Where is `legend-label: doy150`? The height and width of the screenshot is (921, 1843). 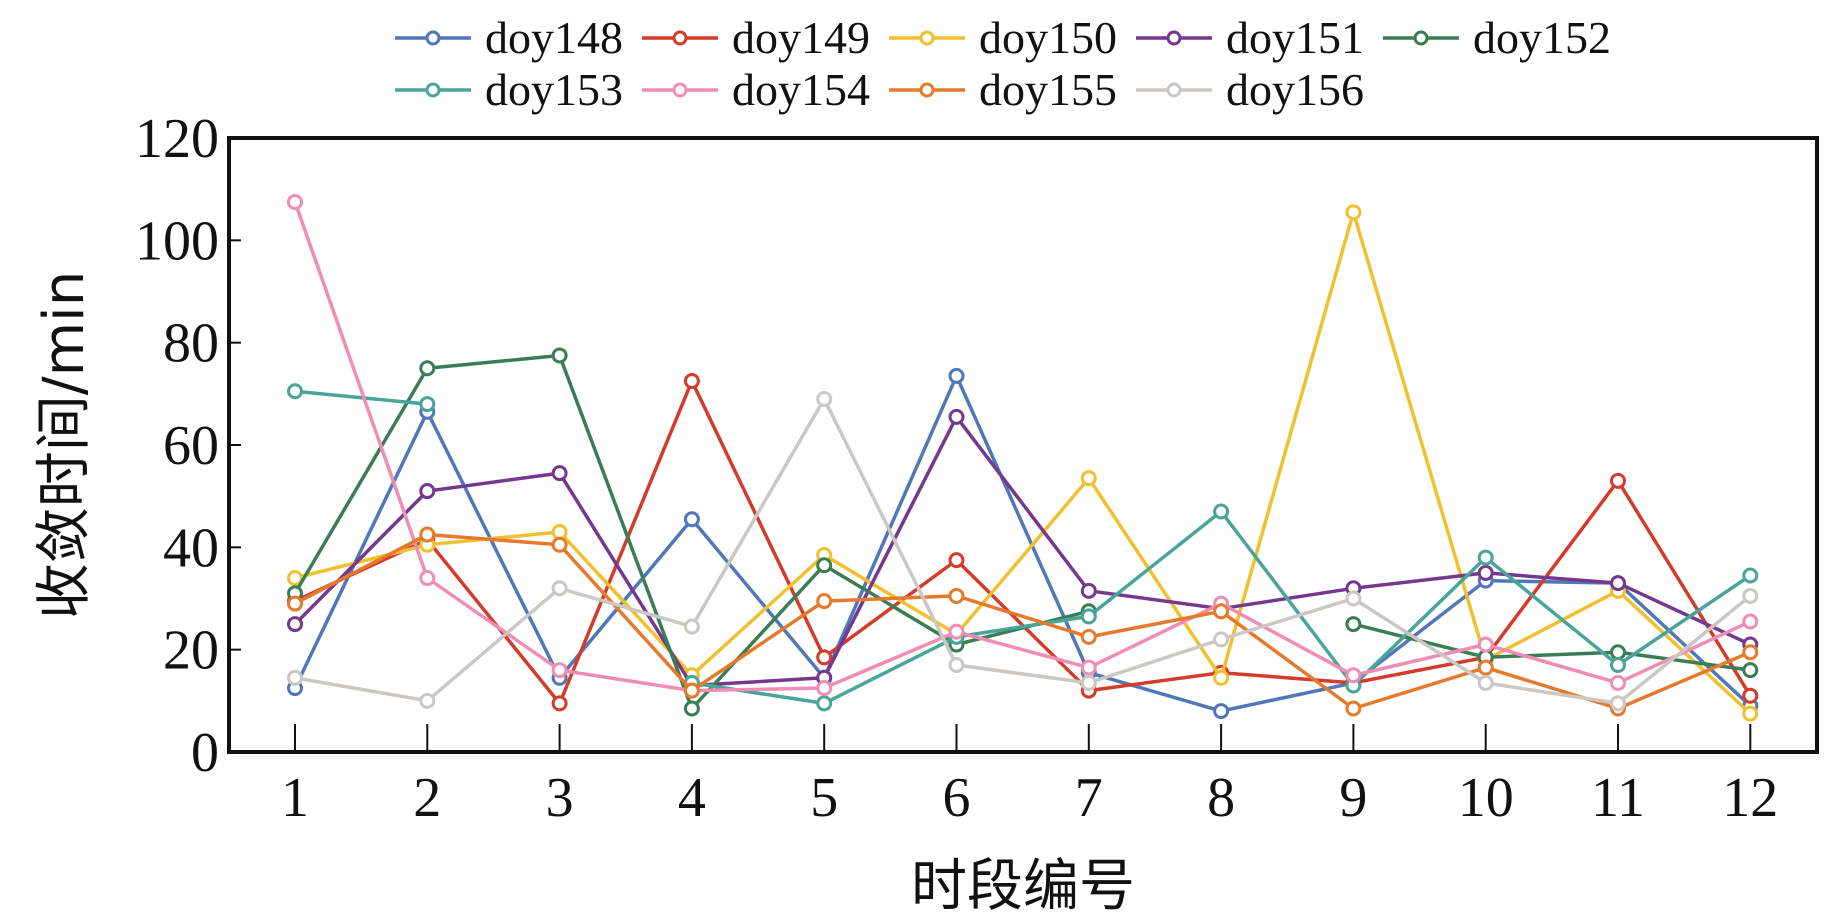 legend-label: doy150 is located at coordinates (1048, 37).